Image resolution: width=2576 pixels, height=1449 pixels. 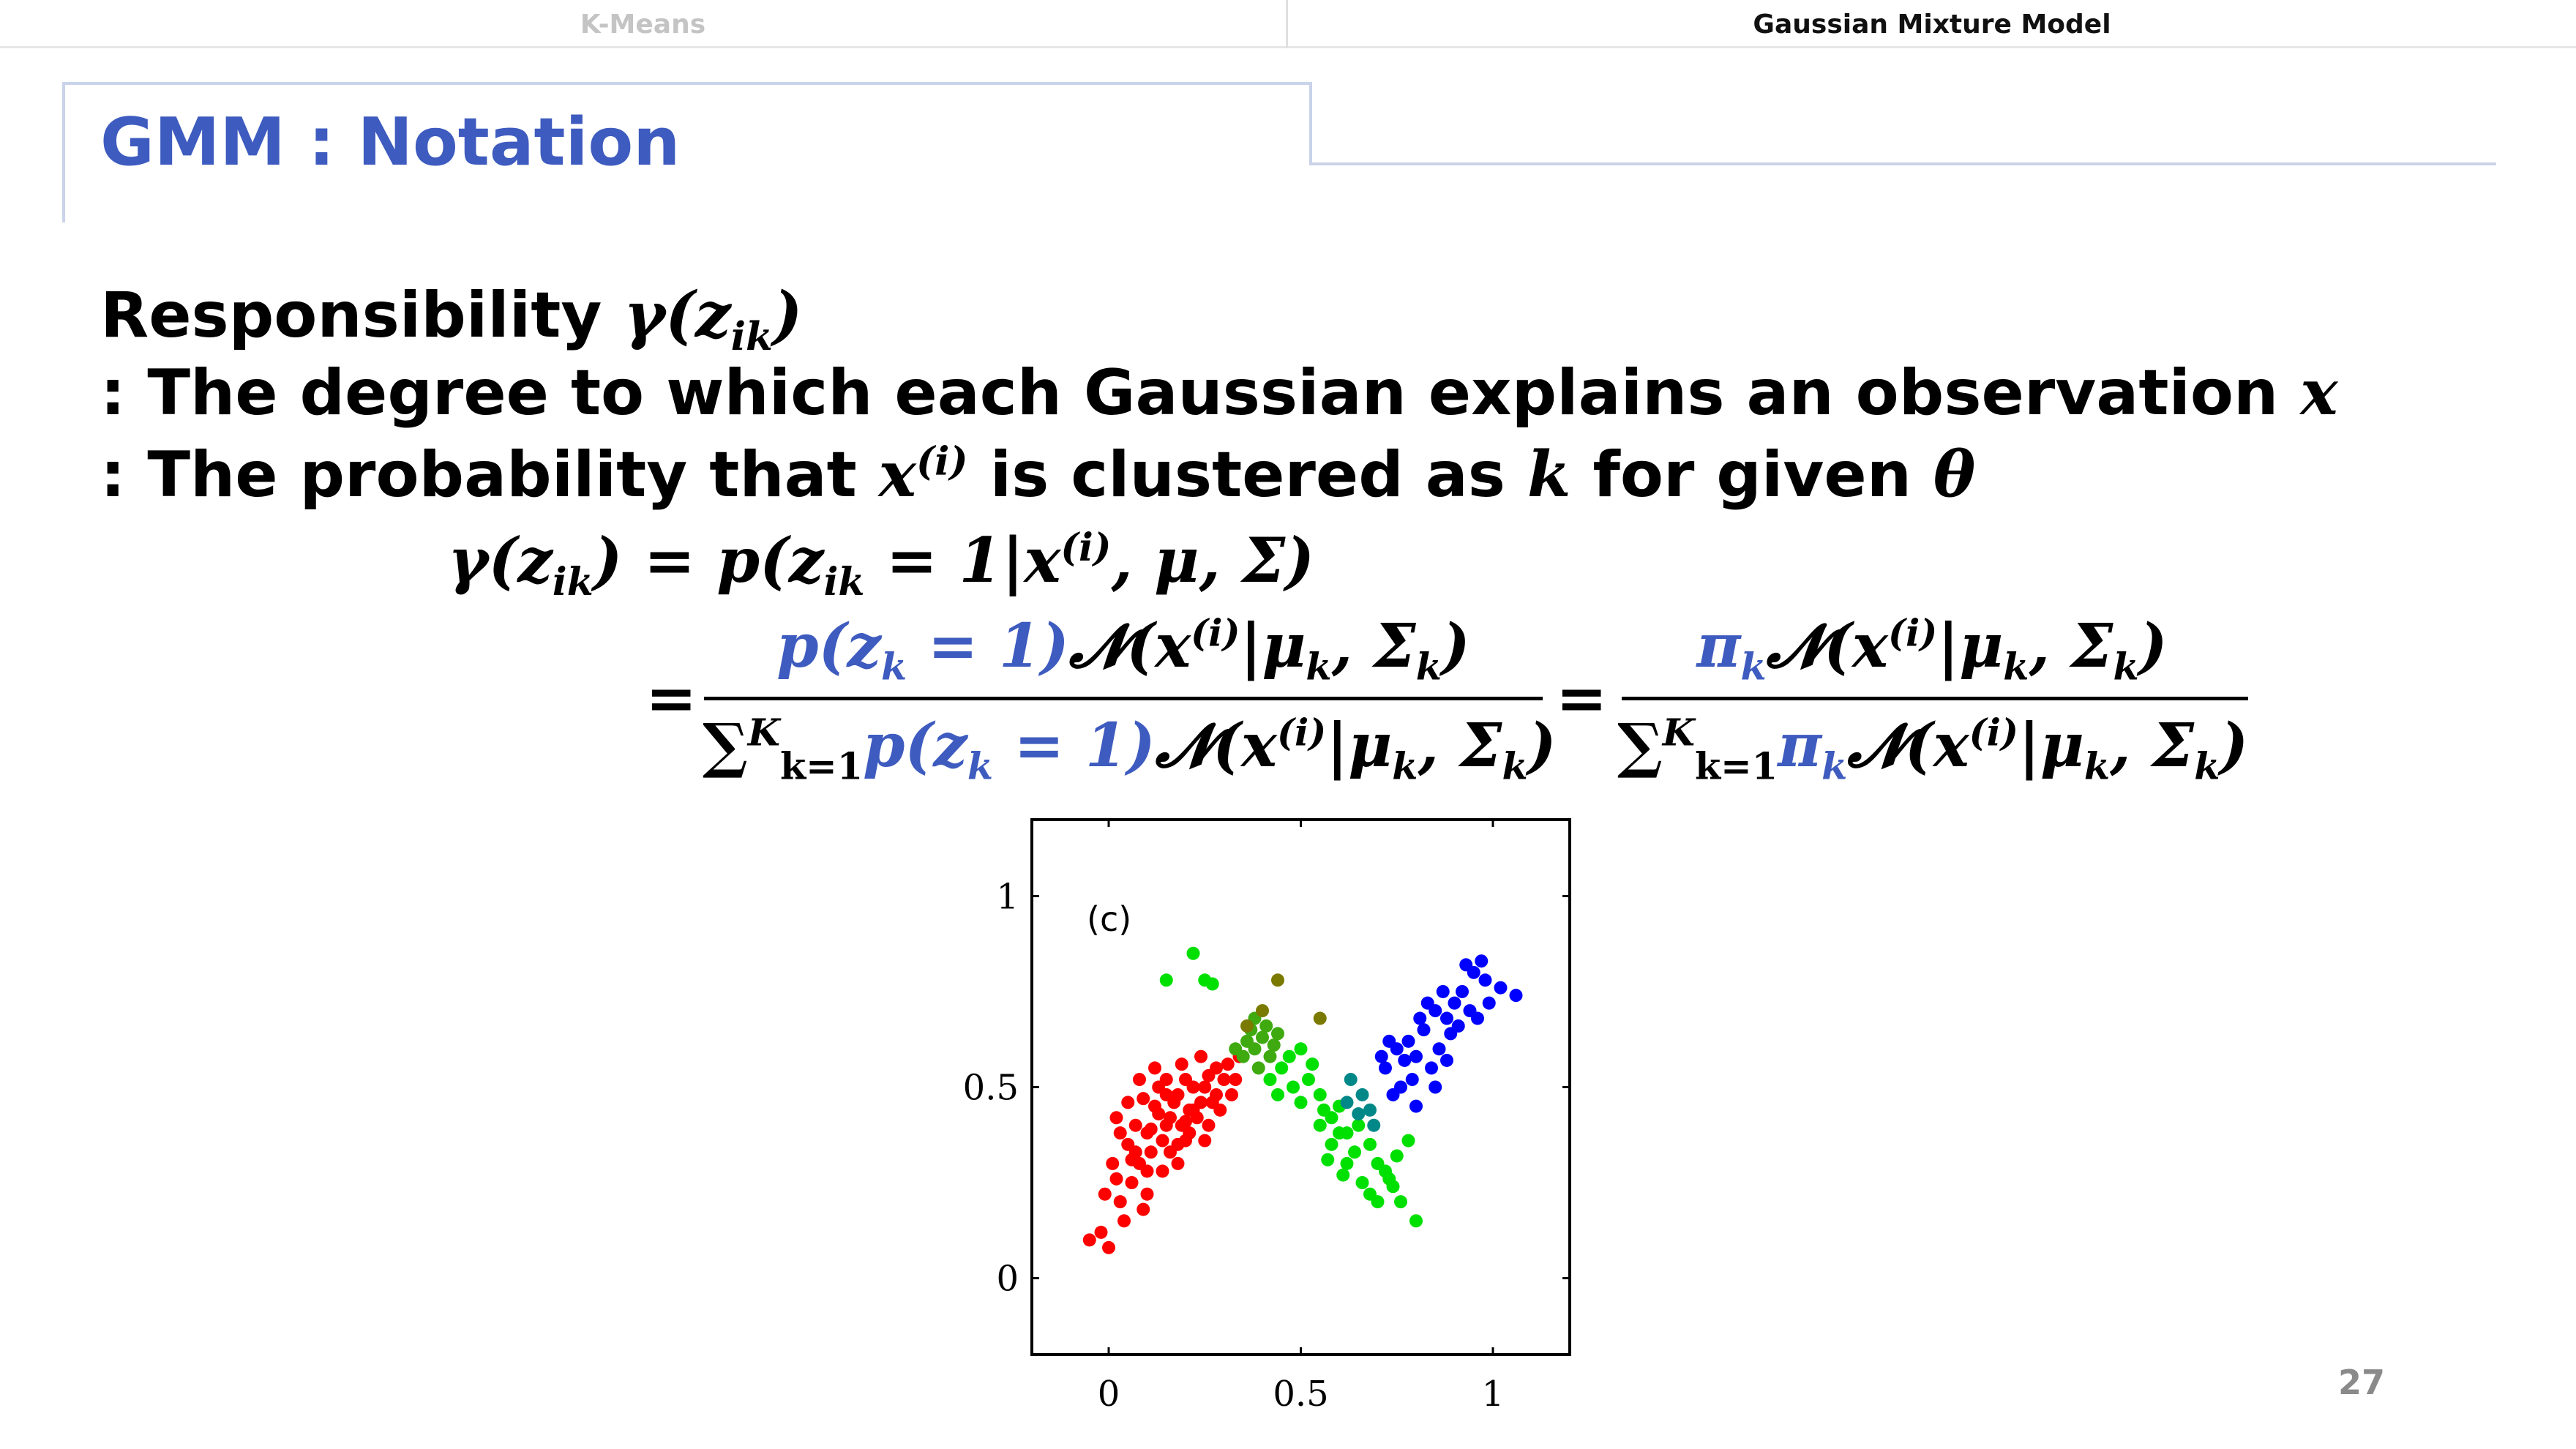 I want to click on tab-gaussian-mixture-model: Gaussian Mixture Model, so click(x=1932, y=25).